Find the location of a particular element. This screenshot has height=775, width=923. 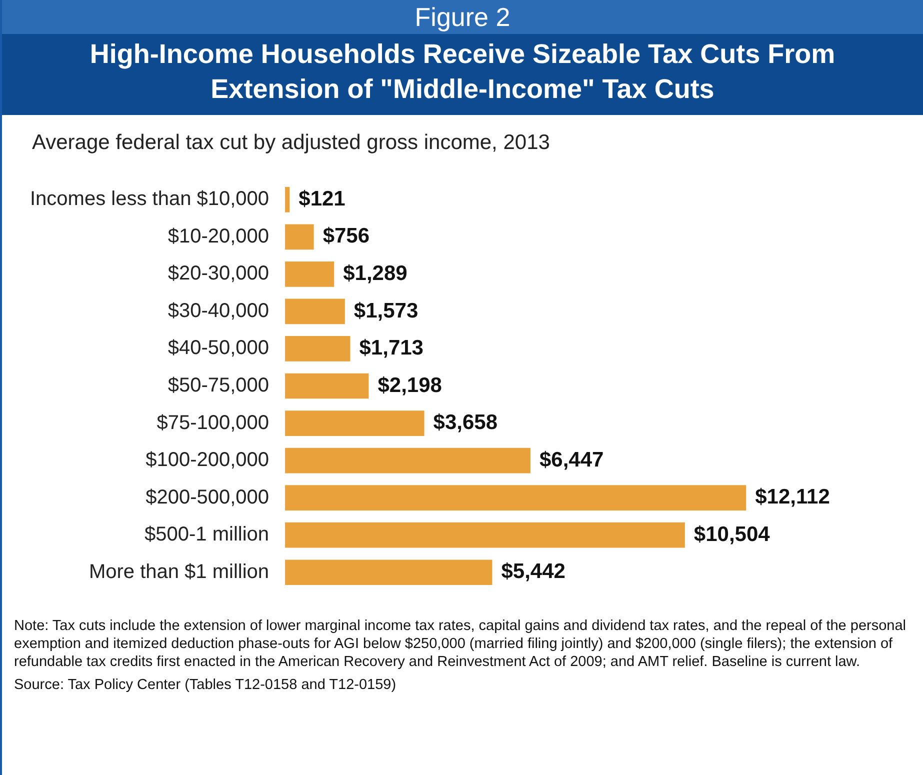

data-label: $1,573 is located at coordinates (386, 310).